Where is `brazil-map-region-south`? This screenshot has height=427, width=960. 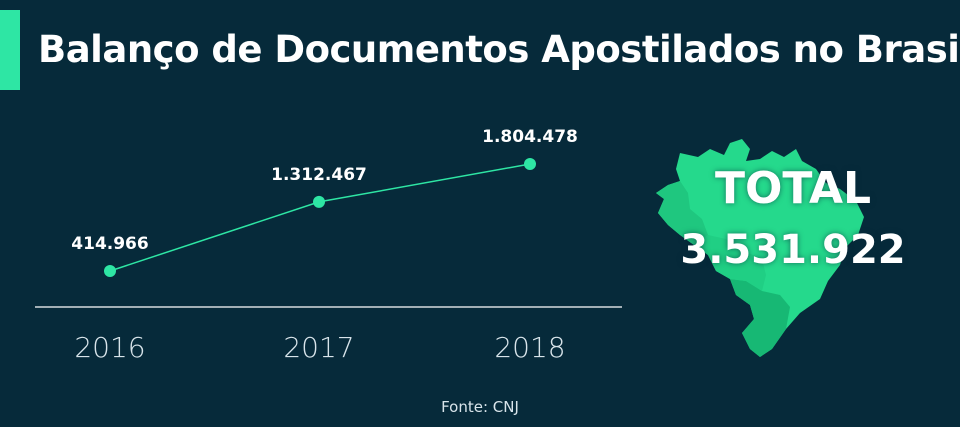 brazil-map-region-south is located at coordinates (760, 318).